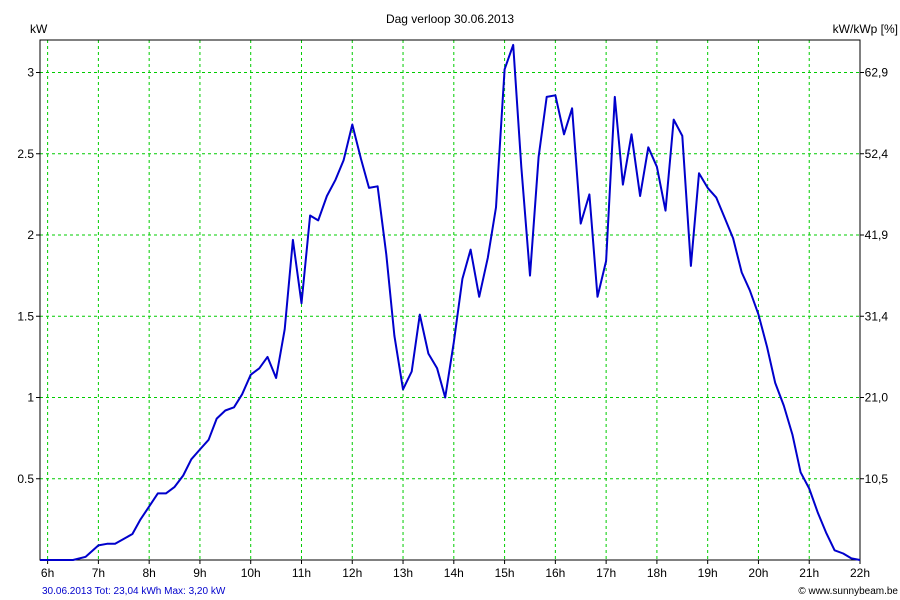 The height and width of the screenshot is (600, 900). What do you see at coordinates (877, 316) in the screenshot?
I see `y-right-tick-label: 31,4` at bounding box center [877, 316].